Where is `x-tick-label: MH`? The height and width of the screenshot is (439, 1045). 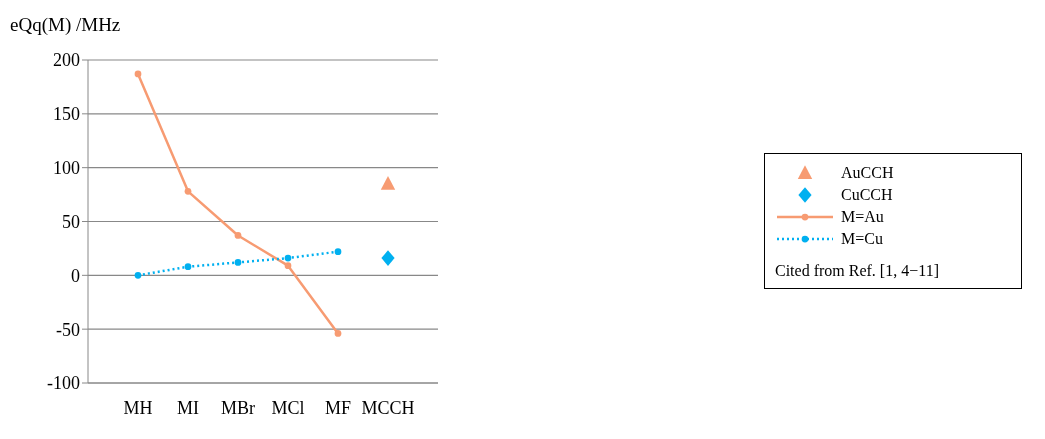
x-tick-label: MH is located at coordinates (138, 407).